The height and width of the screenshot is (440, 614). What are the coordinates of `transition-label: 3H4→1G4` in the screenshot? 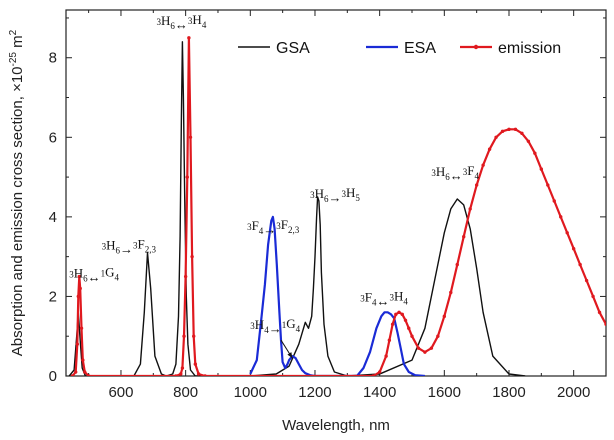 It's located at (275, 326).